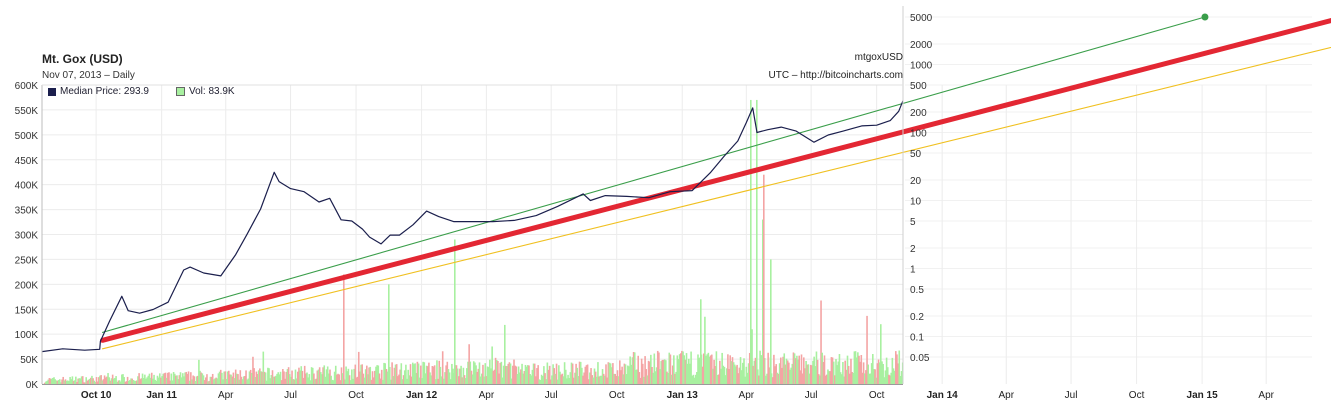  What do you see at coordinates (916, 181) in the screenshot?
I see `price-tick-label: 20` at bounding box center [916, 181].